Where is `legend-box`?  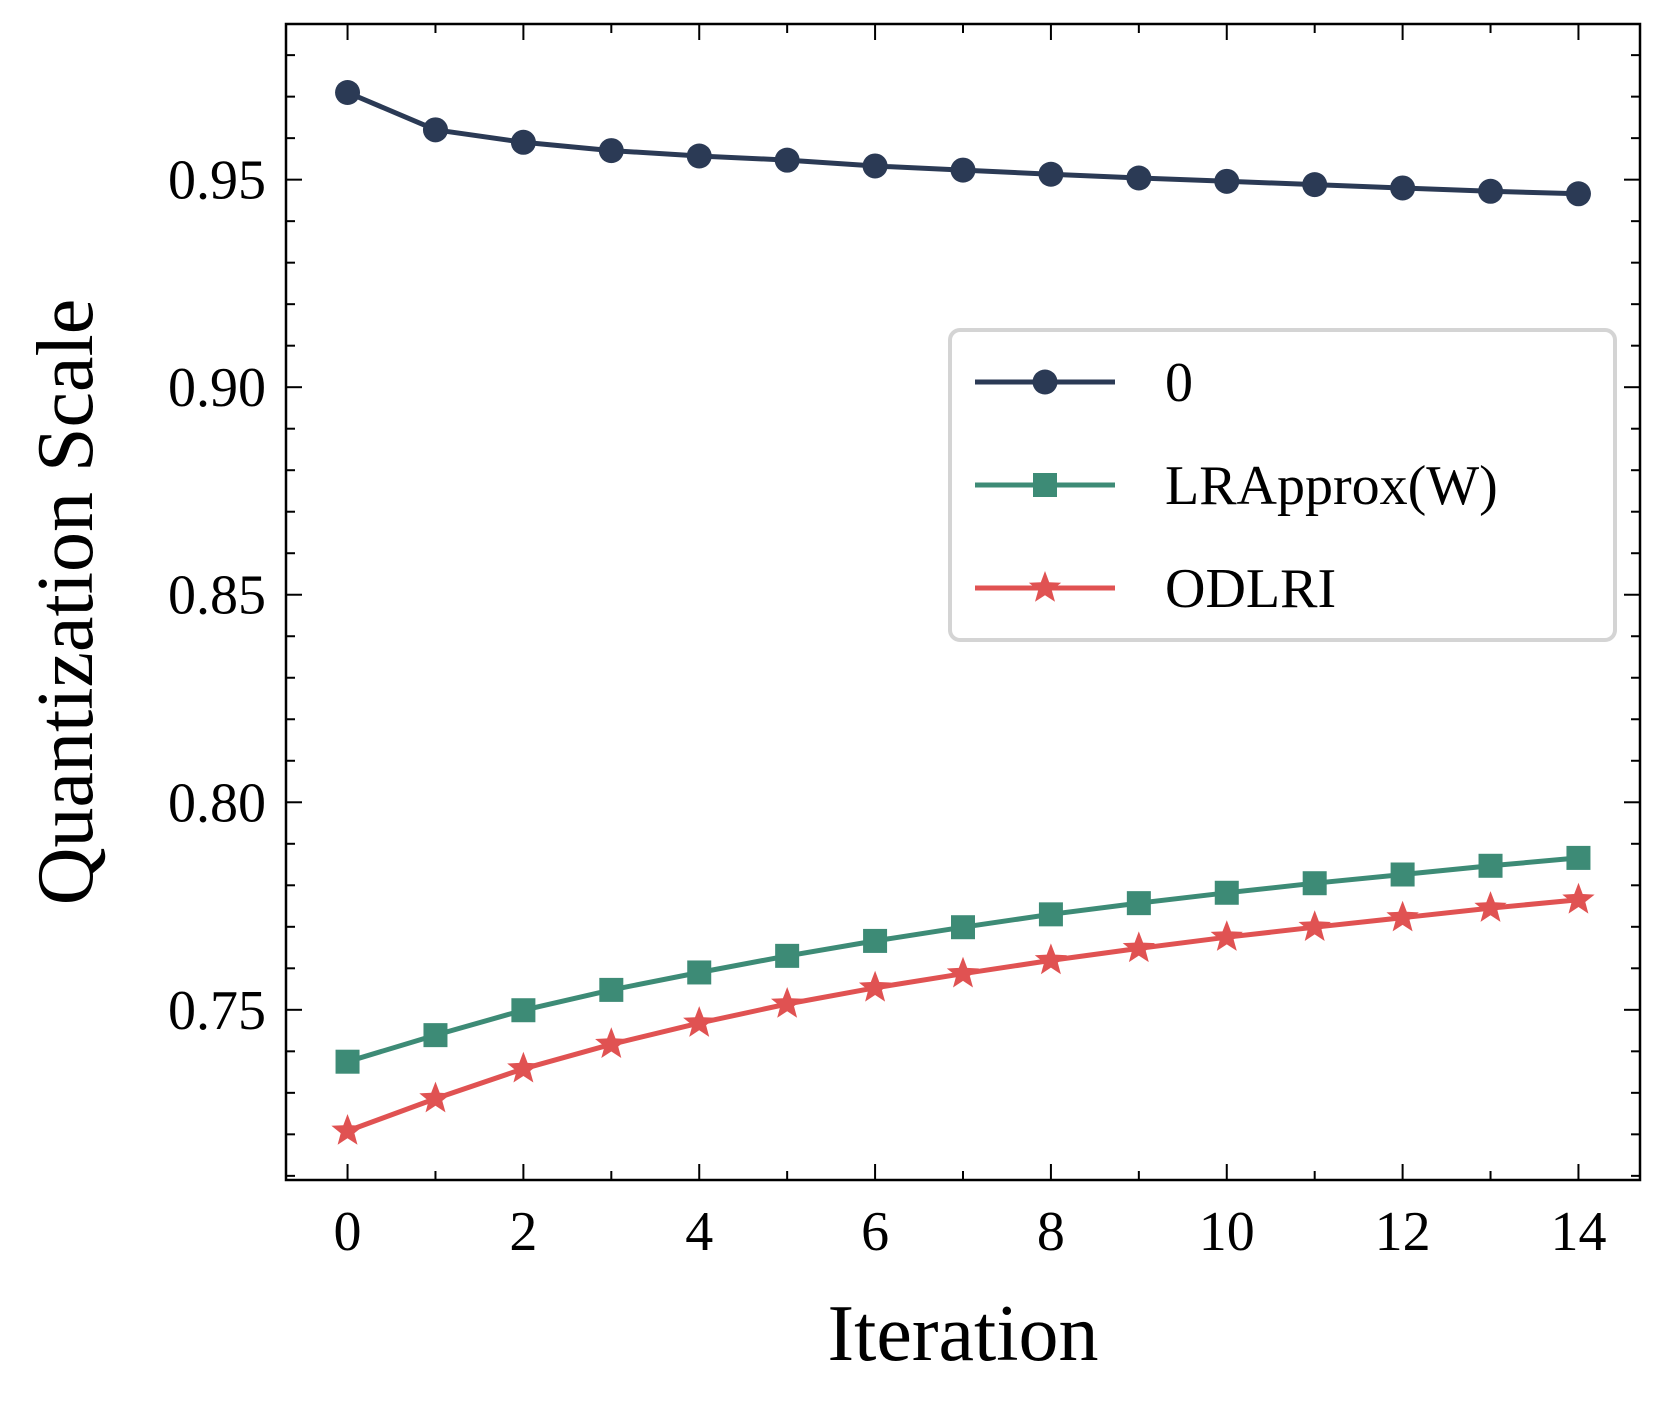
legend-box is located at coordinates (1282, 485).